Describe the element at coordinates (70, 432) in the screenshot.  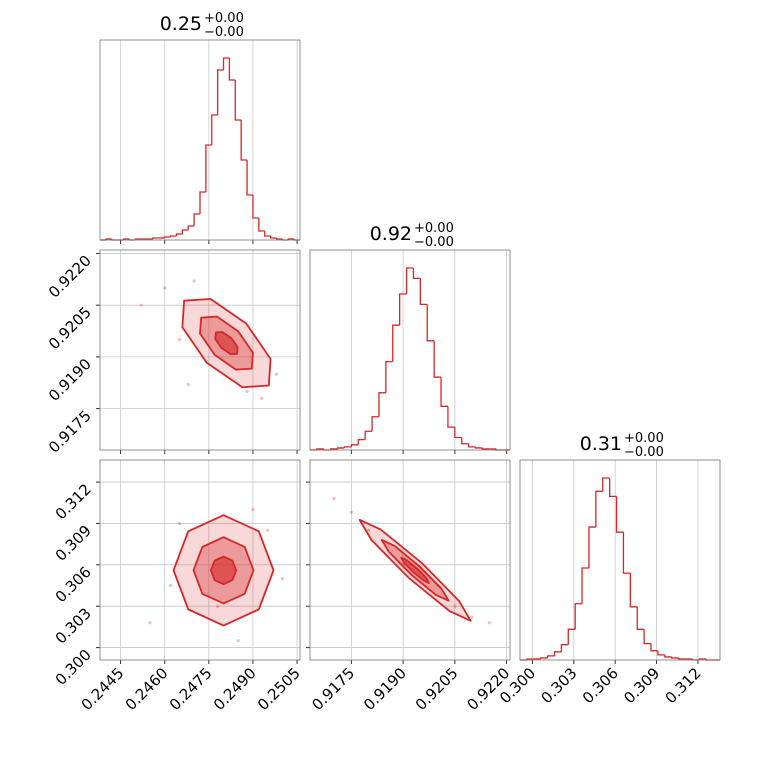
I see `y-tick-label: 0.9175` at that location.